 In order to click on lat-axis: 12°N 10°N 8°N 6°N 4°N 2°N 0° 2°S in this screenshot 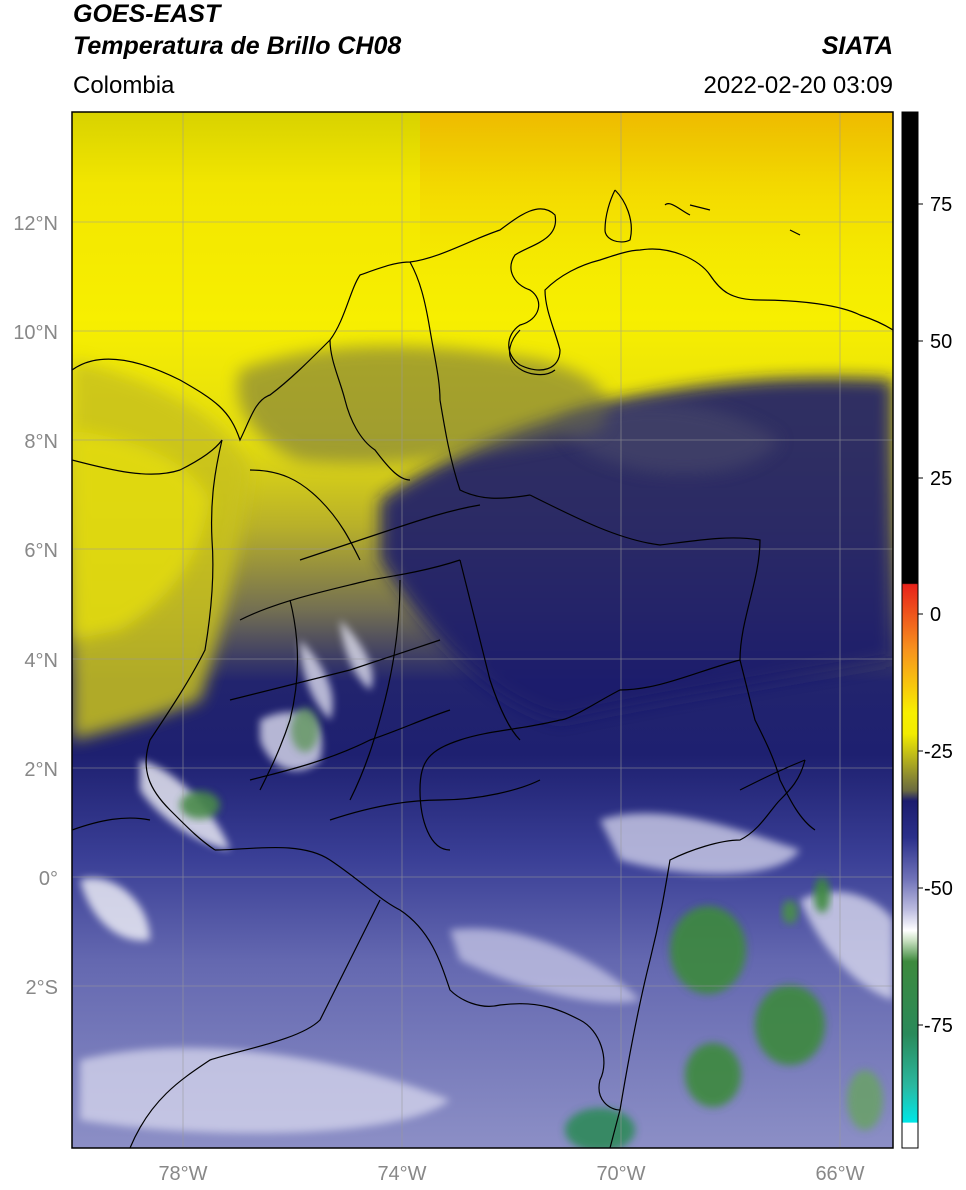, I will do `click(35, 606)`.